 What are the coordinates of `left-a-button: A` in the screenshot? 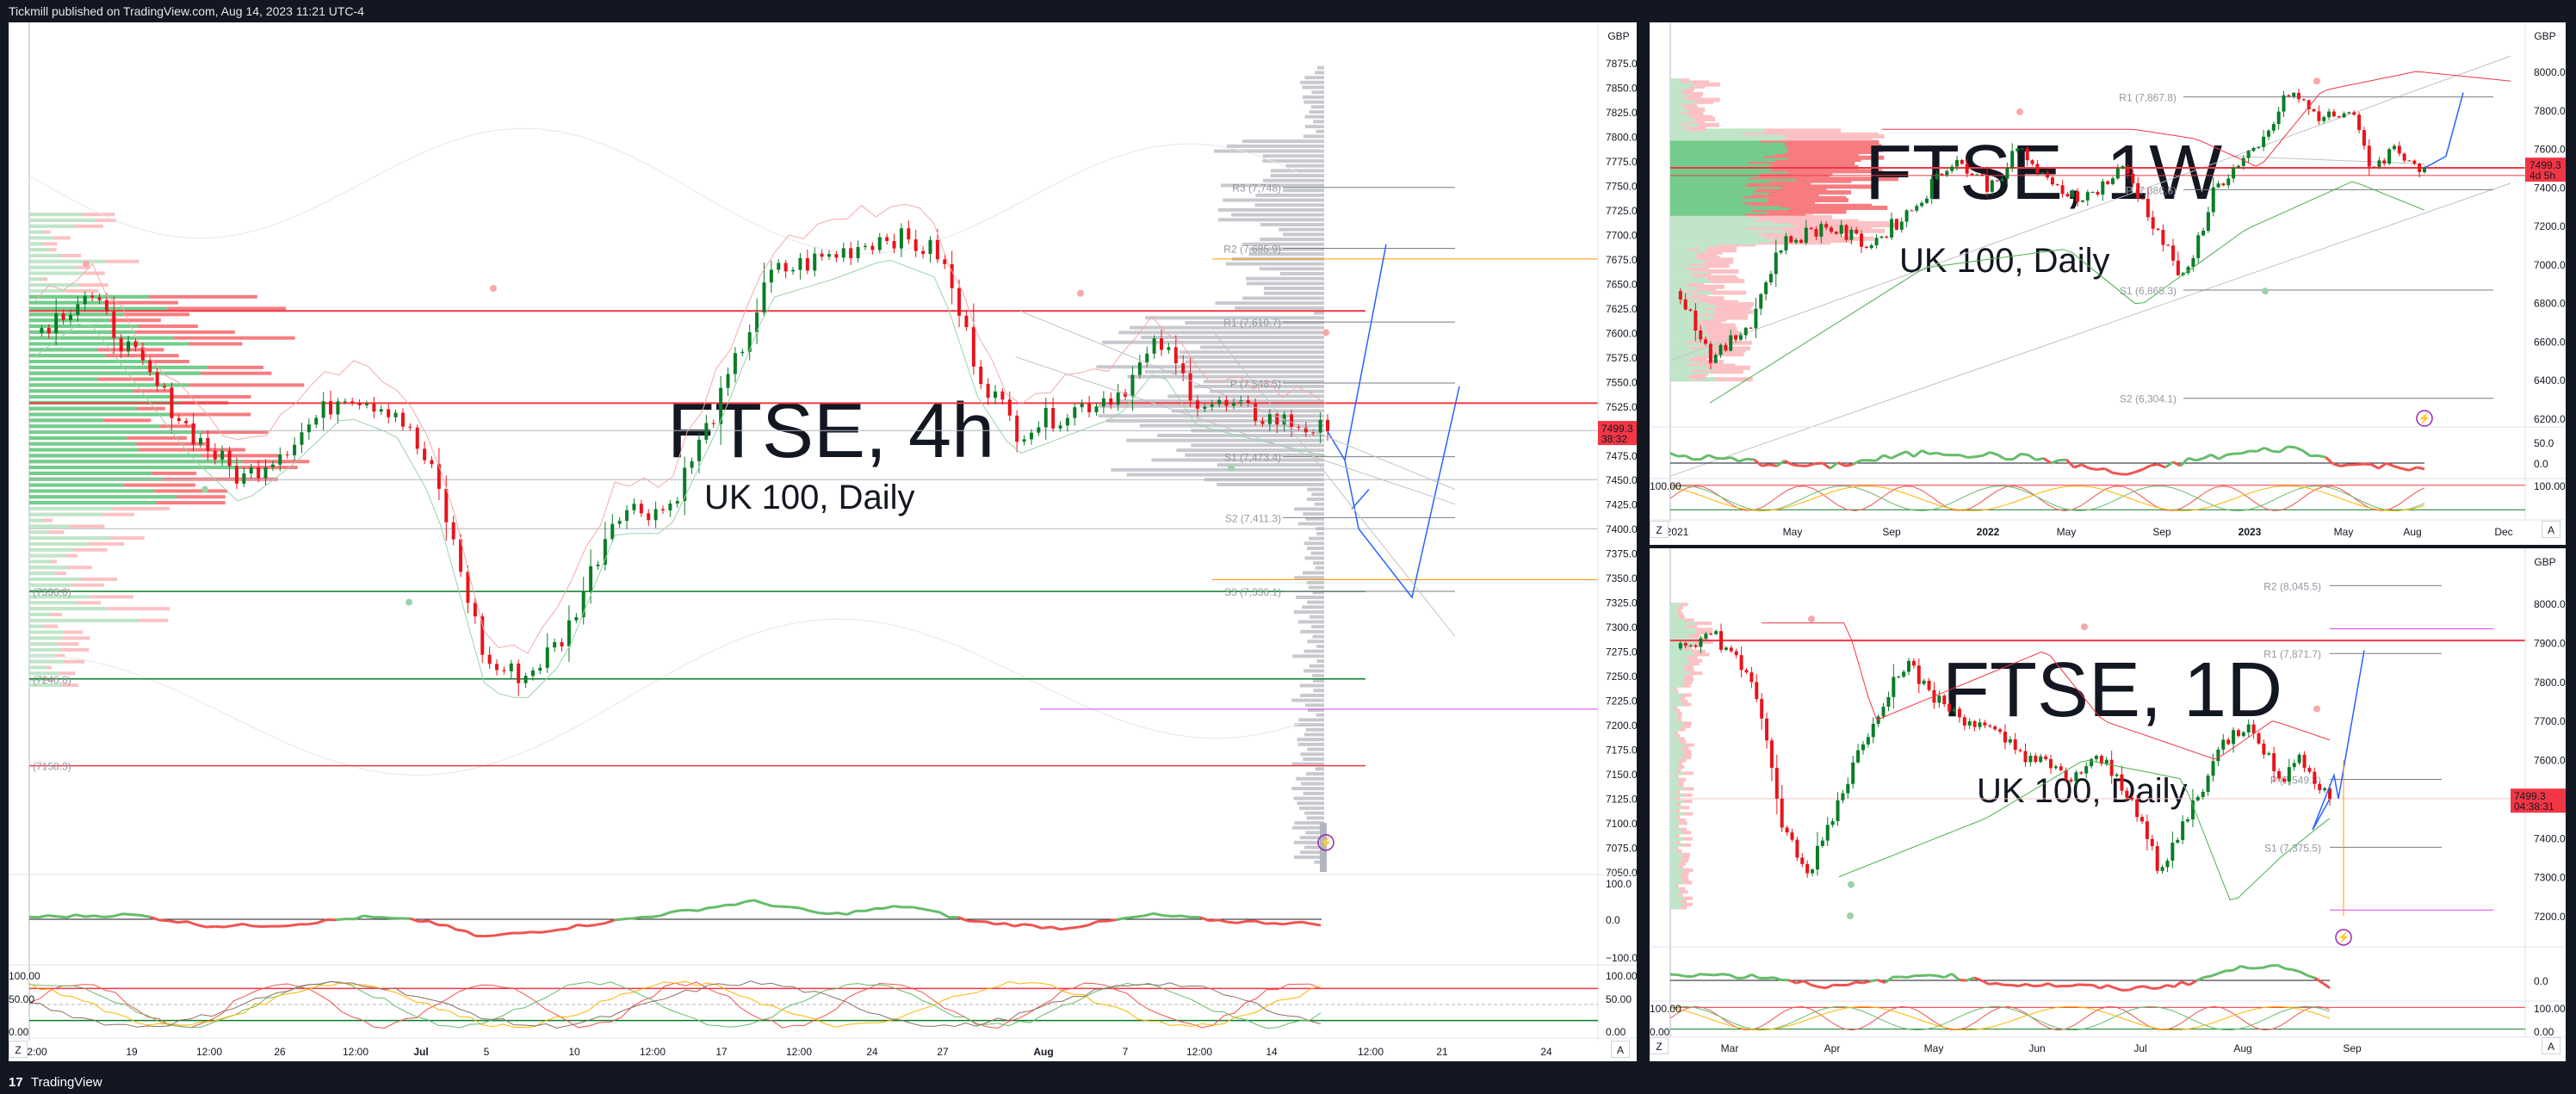 It's located at (1621, 1049).